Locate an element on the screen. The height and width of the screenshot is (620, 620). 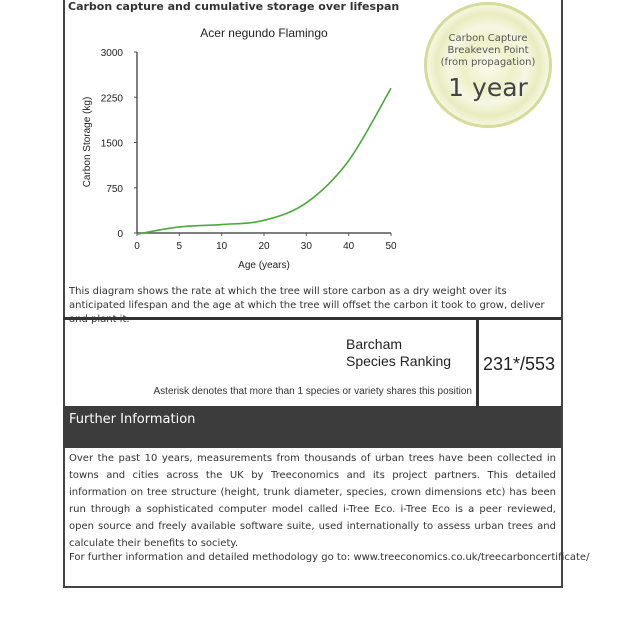
x-tick-label: 50 is located at coordinates (391, 246).